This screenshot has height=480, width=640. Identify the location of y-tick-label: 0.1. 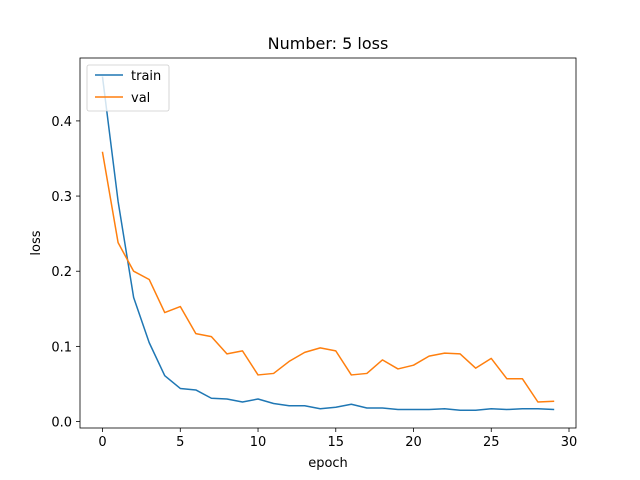
(61, 347).